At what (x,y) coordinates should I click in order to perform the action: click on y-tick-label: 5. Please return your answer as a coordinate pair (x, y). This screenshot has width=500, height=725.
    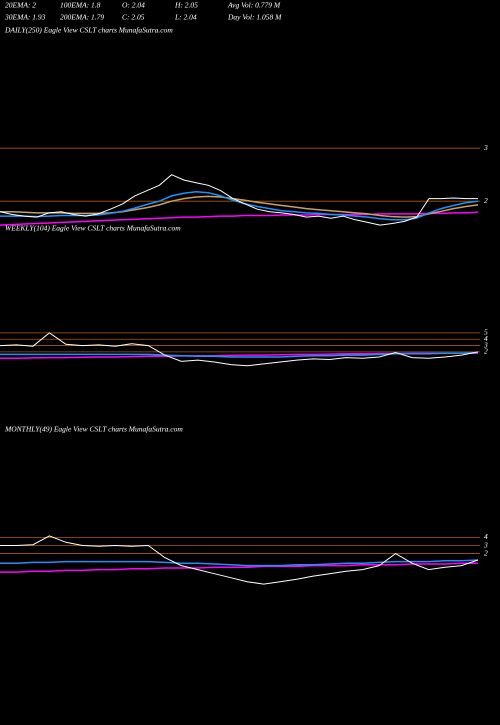
    Looking at the image, I should click on (486, 332).